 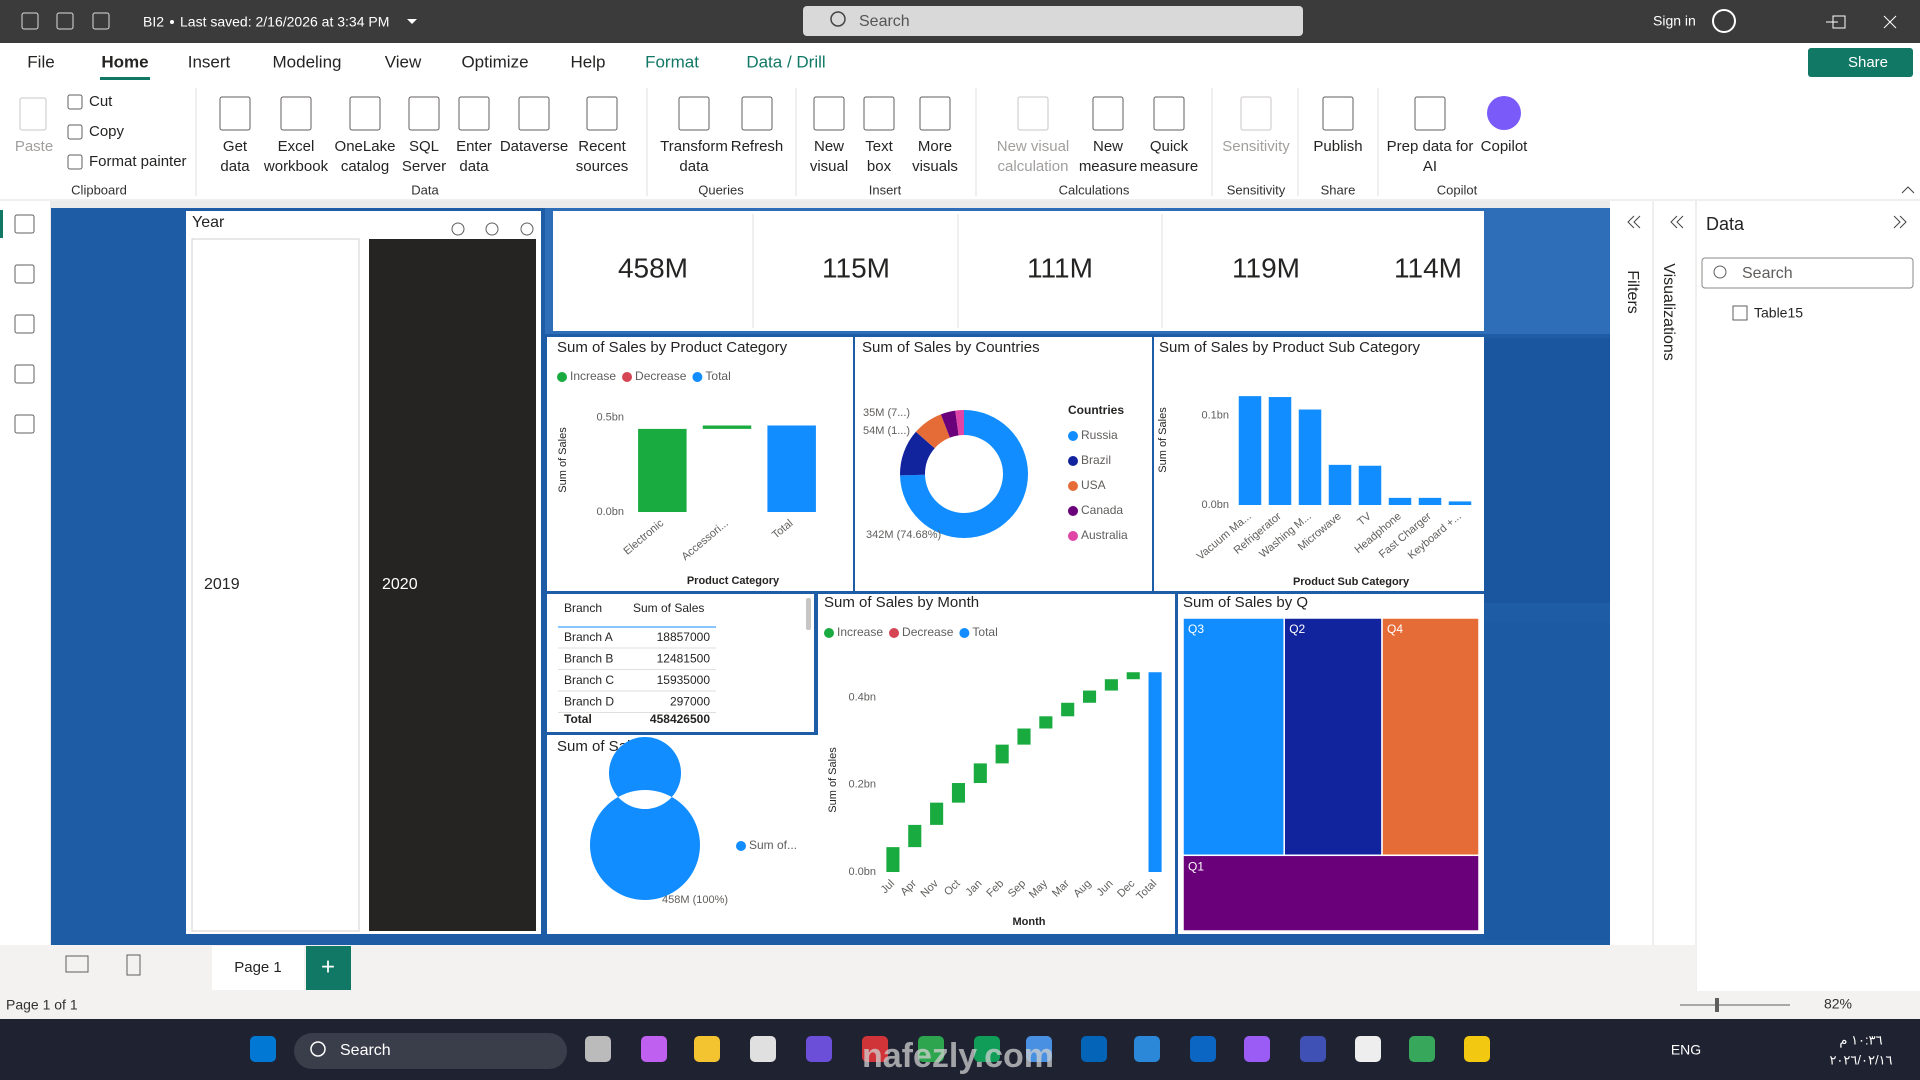 What do you see at coordinates (124, 61) in the screenshot?
I see `ribbon-tab: Home` at bounding box center [124, 61].